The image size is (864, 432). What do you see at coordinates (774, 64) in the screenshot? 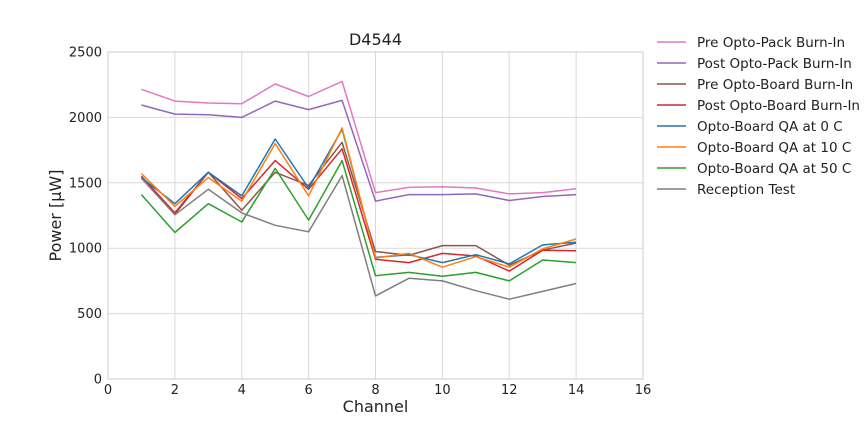
I see `legend-label: Post Opto-Pack Burn-In` at bounding box center [774, 64].